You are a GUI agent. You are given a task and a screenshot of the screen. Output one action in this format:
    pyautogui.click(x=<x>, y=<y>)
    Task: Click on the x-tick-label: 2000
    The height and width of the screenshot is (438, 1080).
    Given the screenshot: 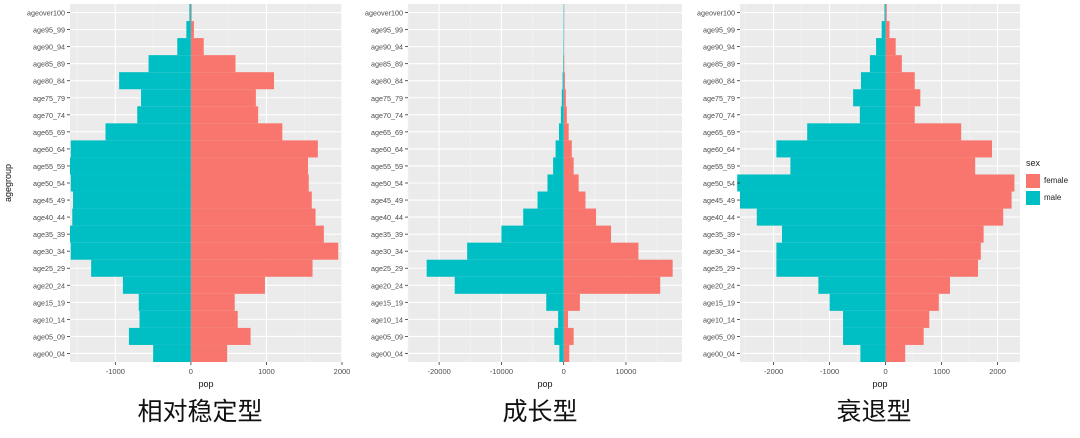 What is the action you would take?
    pyautogui.click(x=342, y=371)
    